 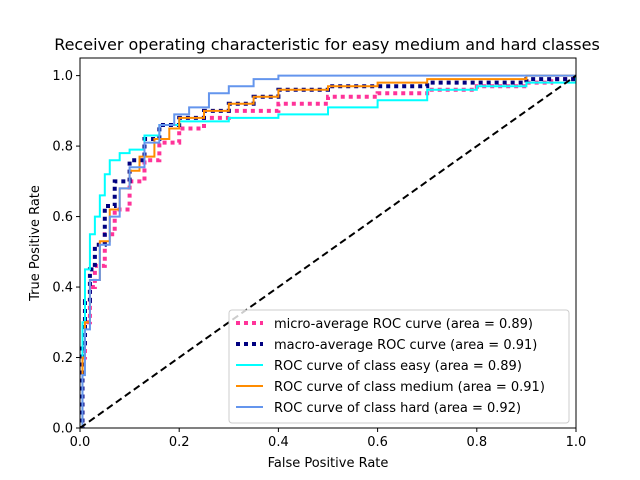 I want to click on y-tick-label: 0.6, so click(x=62, y=217).